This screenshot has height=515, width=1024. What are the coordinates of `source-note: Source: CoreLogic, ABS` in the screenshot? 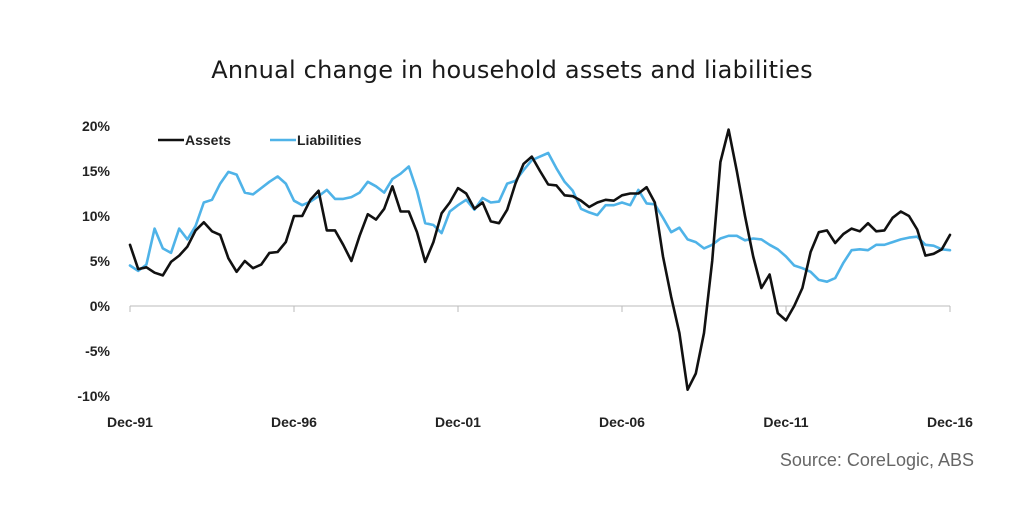 It's located at (876, 460).